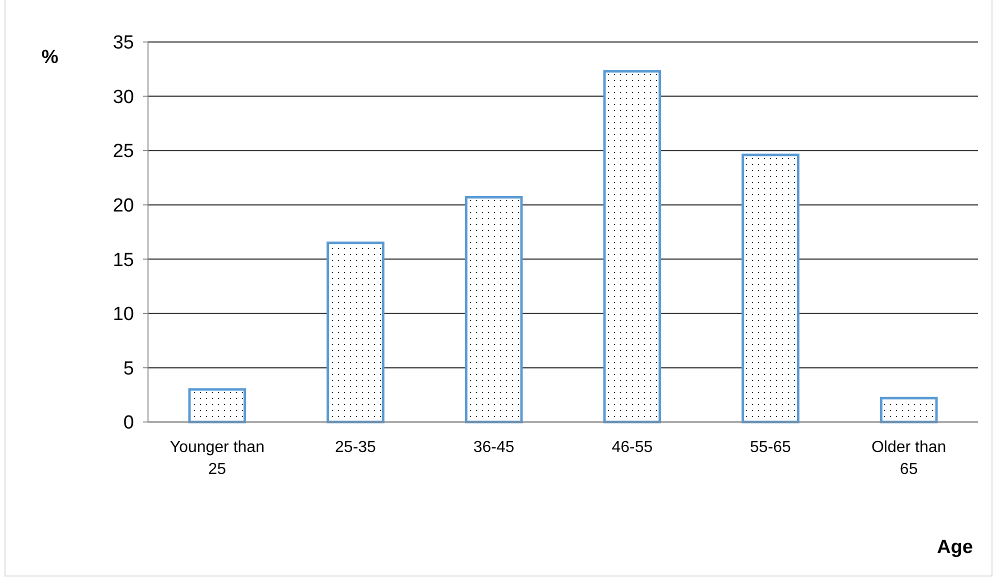 The image size is (995, 578). Describe the element at coordinates (908, 458) in the screenshot. I see `x-tick-label: Older than 65` at that location.